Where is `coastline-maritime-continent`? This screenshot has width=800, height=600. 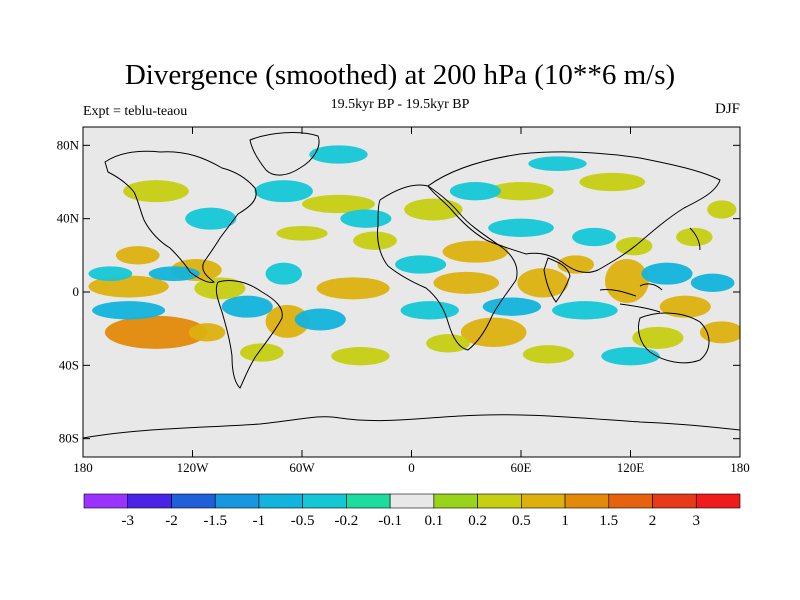
coastline-maritime-continent is located at coordinates (631, 298).